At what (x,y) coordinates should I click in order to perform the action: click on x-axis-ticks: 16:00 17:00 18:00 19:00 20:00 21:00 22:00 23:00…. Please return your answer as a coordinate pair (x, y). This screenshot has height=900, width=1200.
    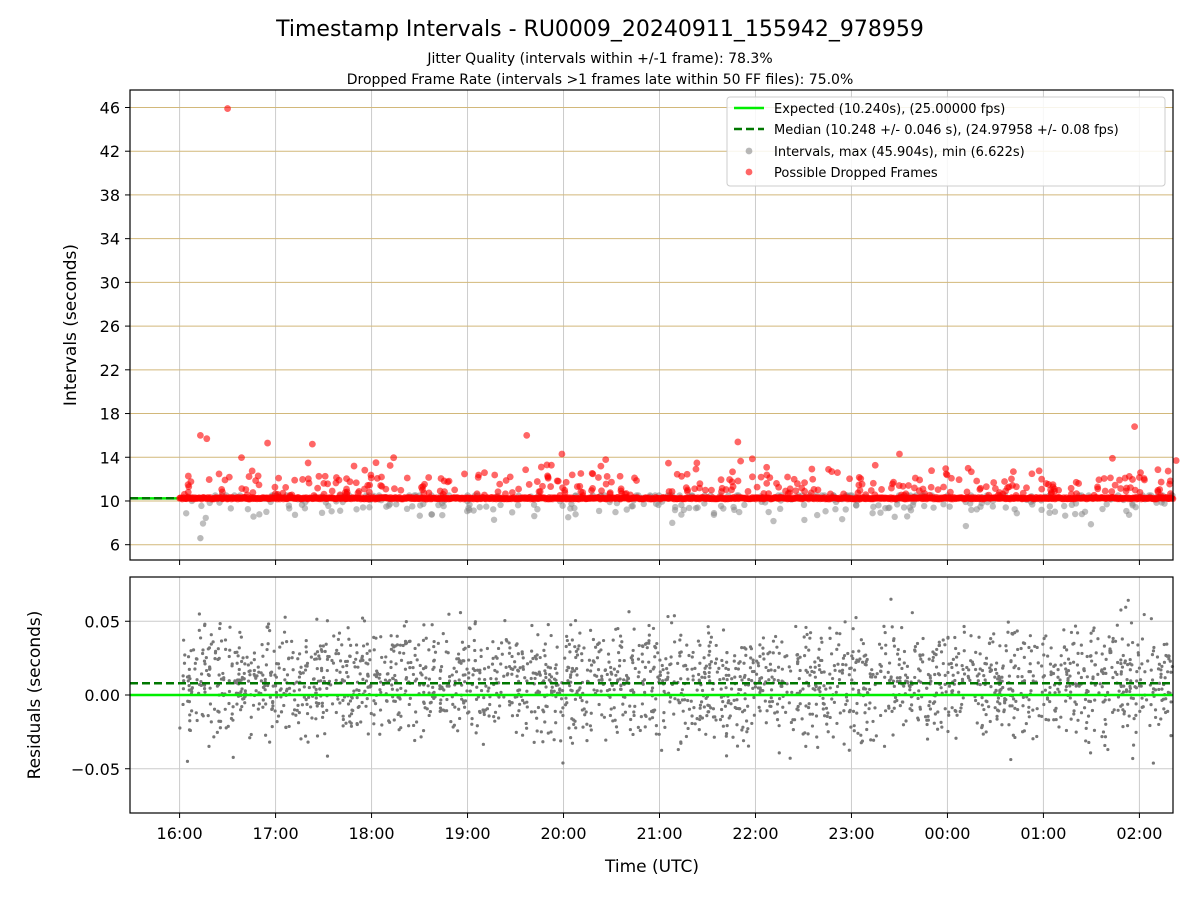
    Looking at the image, I should click on (659, 828).